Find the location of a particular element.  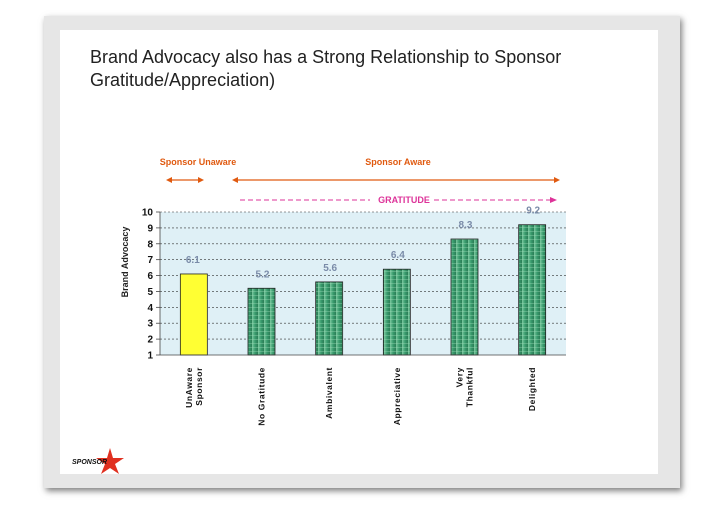

x-tick-label: Appreciative is located at coordinates (397, 396).